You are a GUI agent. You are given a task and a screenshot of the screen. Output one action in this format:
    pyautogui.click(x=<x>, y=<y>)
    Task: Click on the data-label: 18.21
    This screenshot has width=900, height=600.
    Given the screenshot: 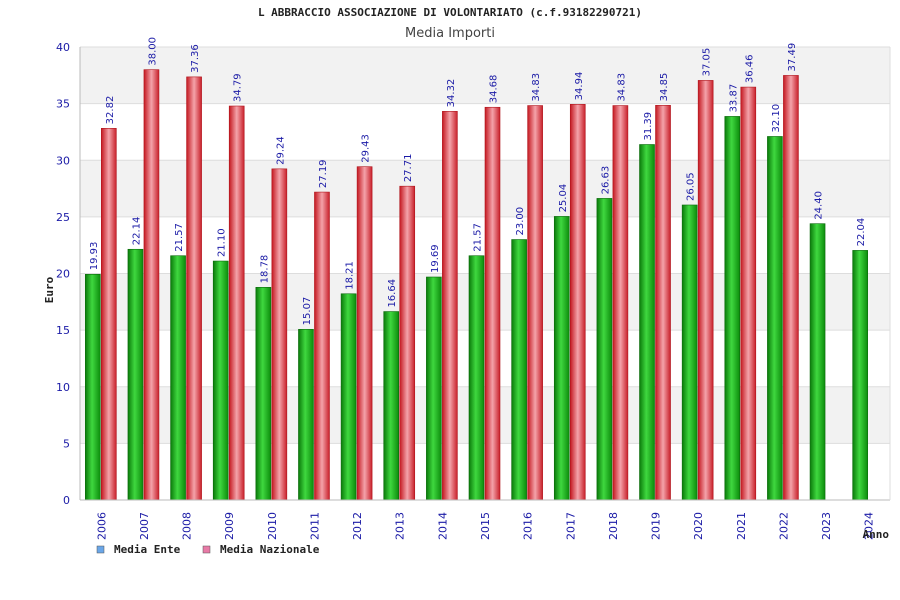 What is the action you would take?
    pyautogui.click(x=350, y=275)
    